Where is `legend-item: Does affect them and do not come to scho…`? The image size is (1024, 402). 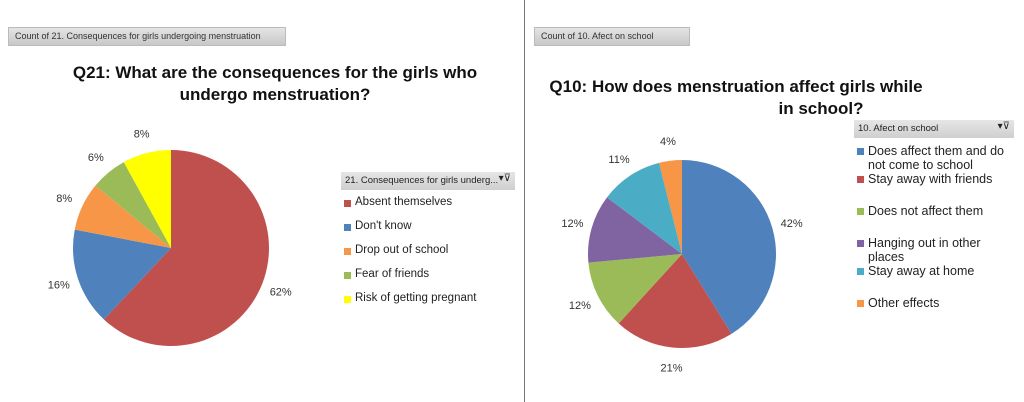 legend-item: Does affect them and do not come to scho… is located at coordinates (934, 158).